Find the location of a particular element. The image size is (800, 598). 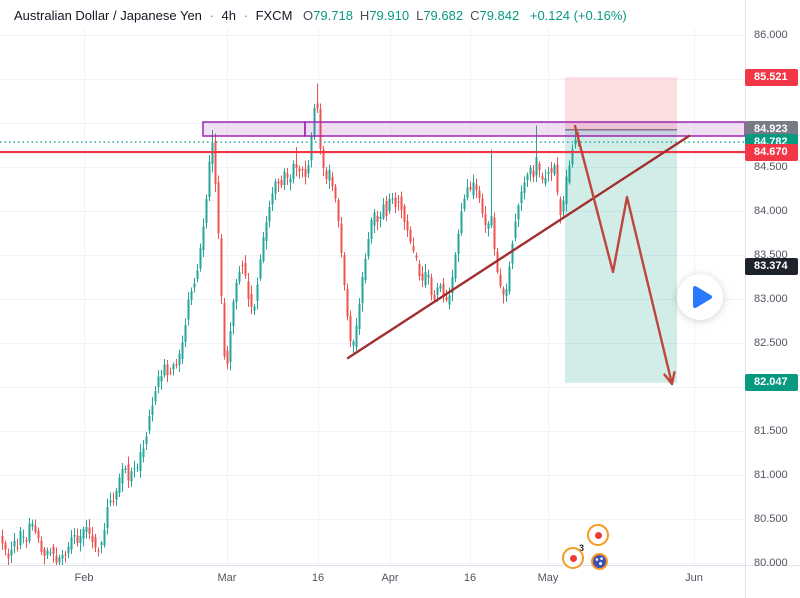

axis-horizontal-separator is located at coordinates (400, 565).